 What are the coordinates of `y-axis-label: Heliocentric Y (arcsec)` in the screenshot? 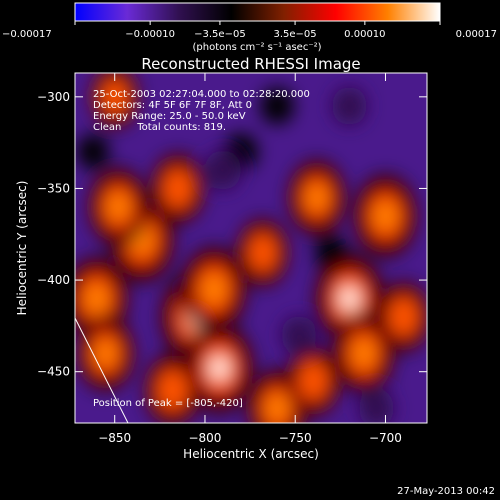 It's located at (22, 248).